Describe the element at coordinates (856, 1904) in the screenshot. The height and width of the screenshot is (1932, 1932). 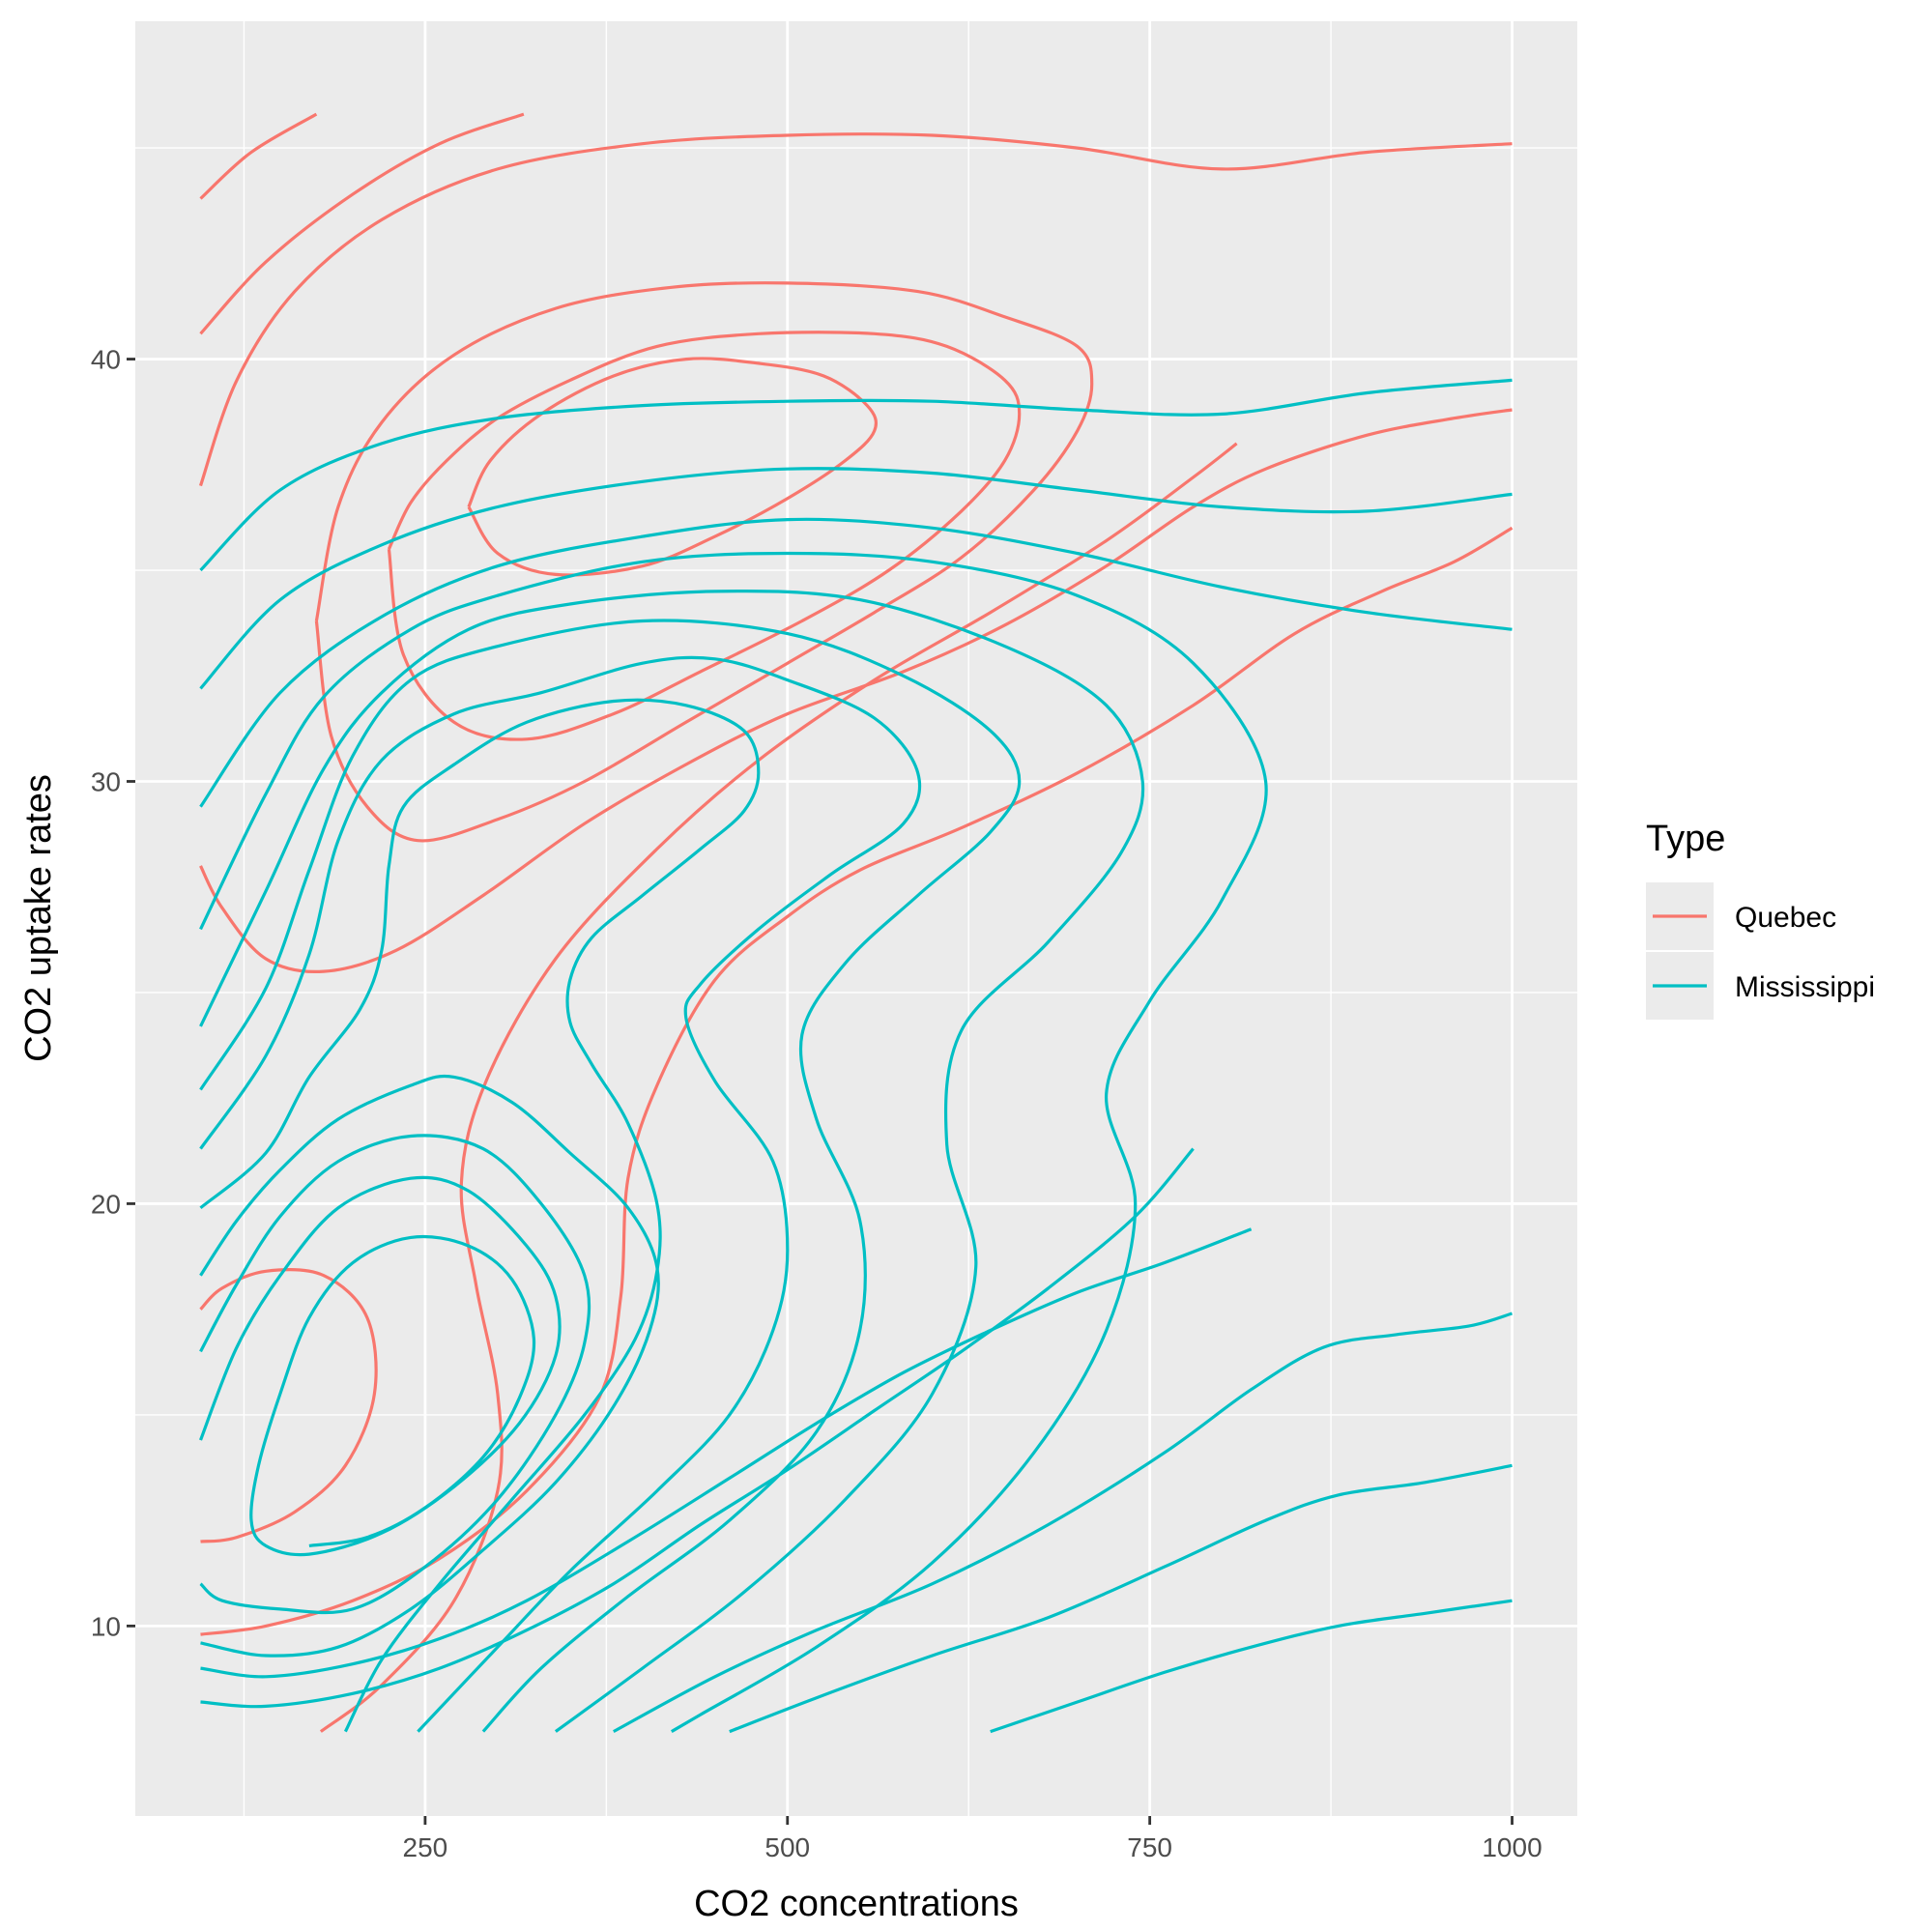
I see `x-axis-title: CO2 concentrations` at that location.